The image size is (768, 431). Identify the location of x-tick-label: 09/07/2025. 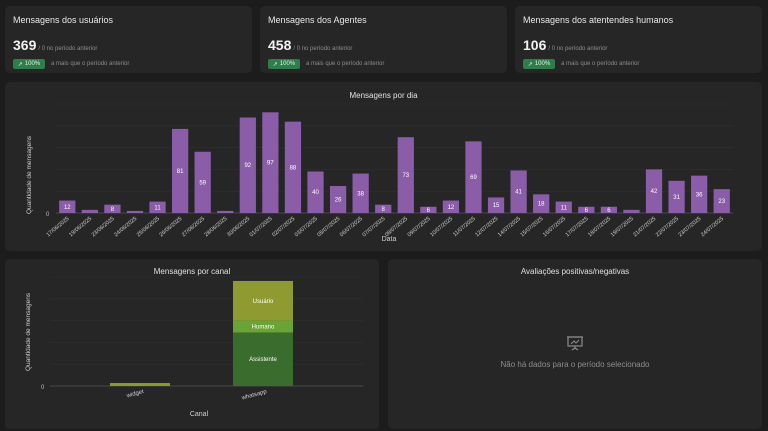
(419, 227).